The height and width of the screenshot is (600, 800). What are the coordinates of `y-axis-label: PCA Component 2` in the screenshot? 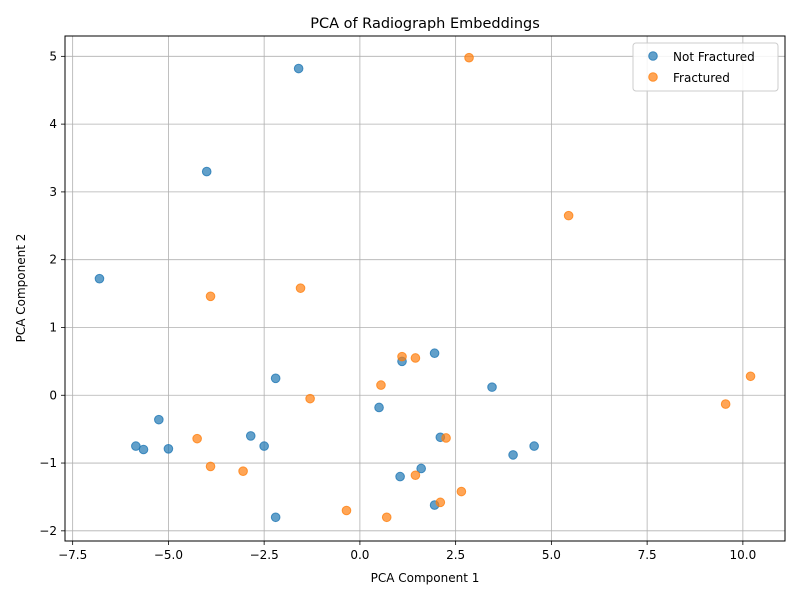 It's located at (21, 288).